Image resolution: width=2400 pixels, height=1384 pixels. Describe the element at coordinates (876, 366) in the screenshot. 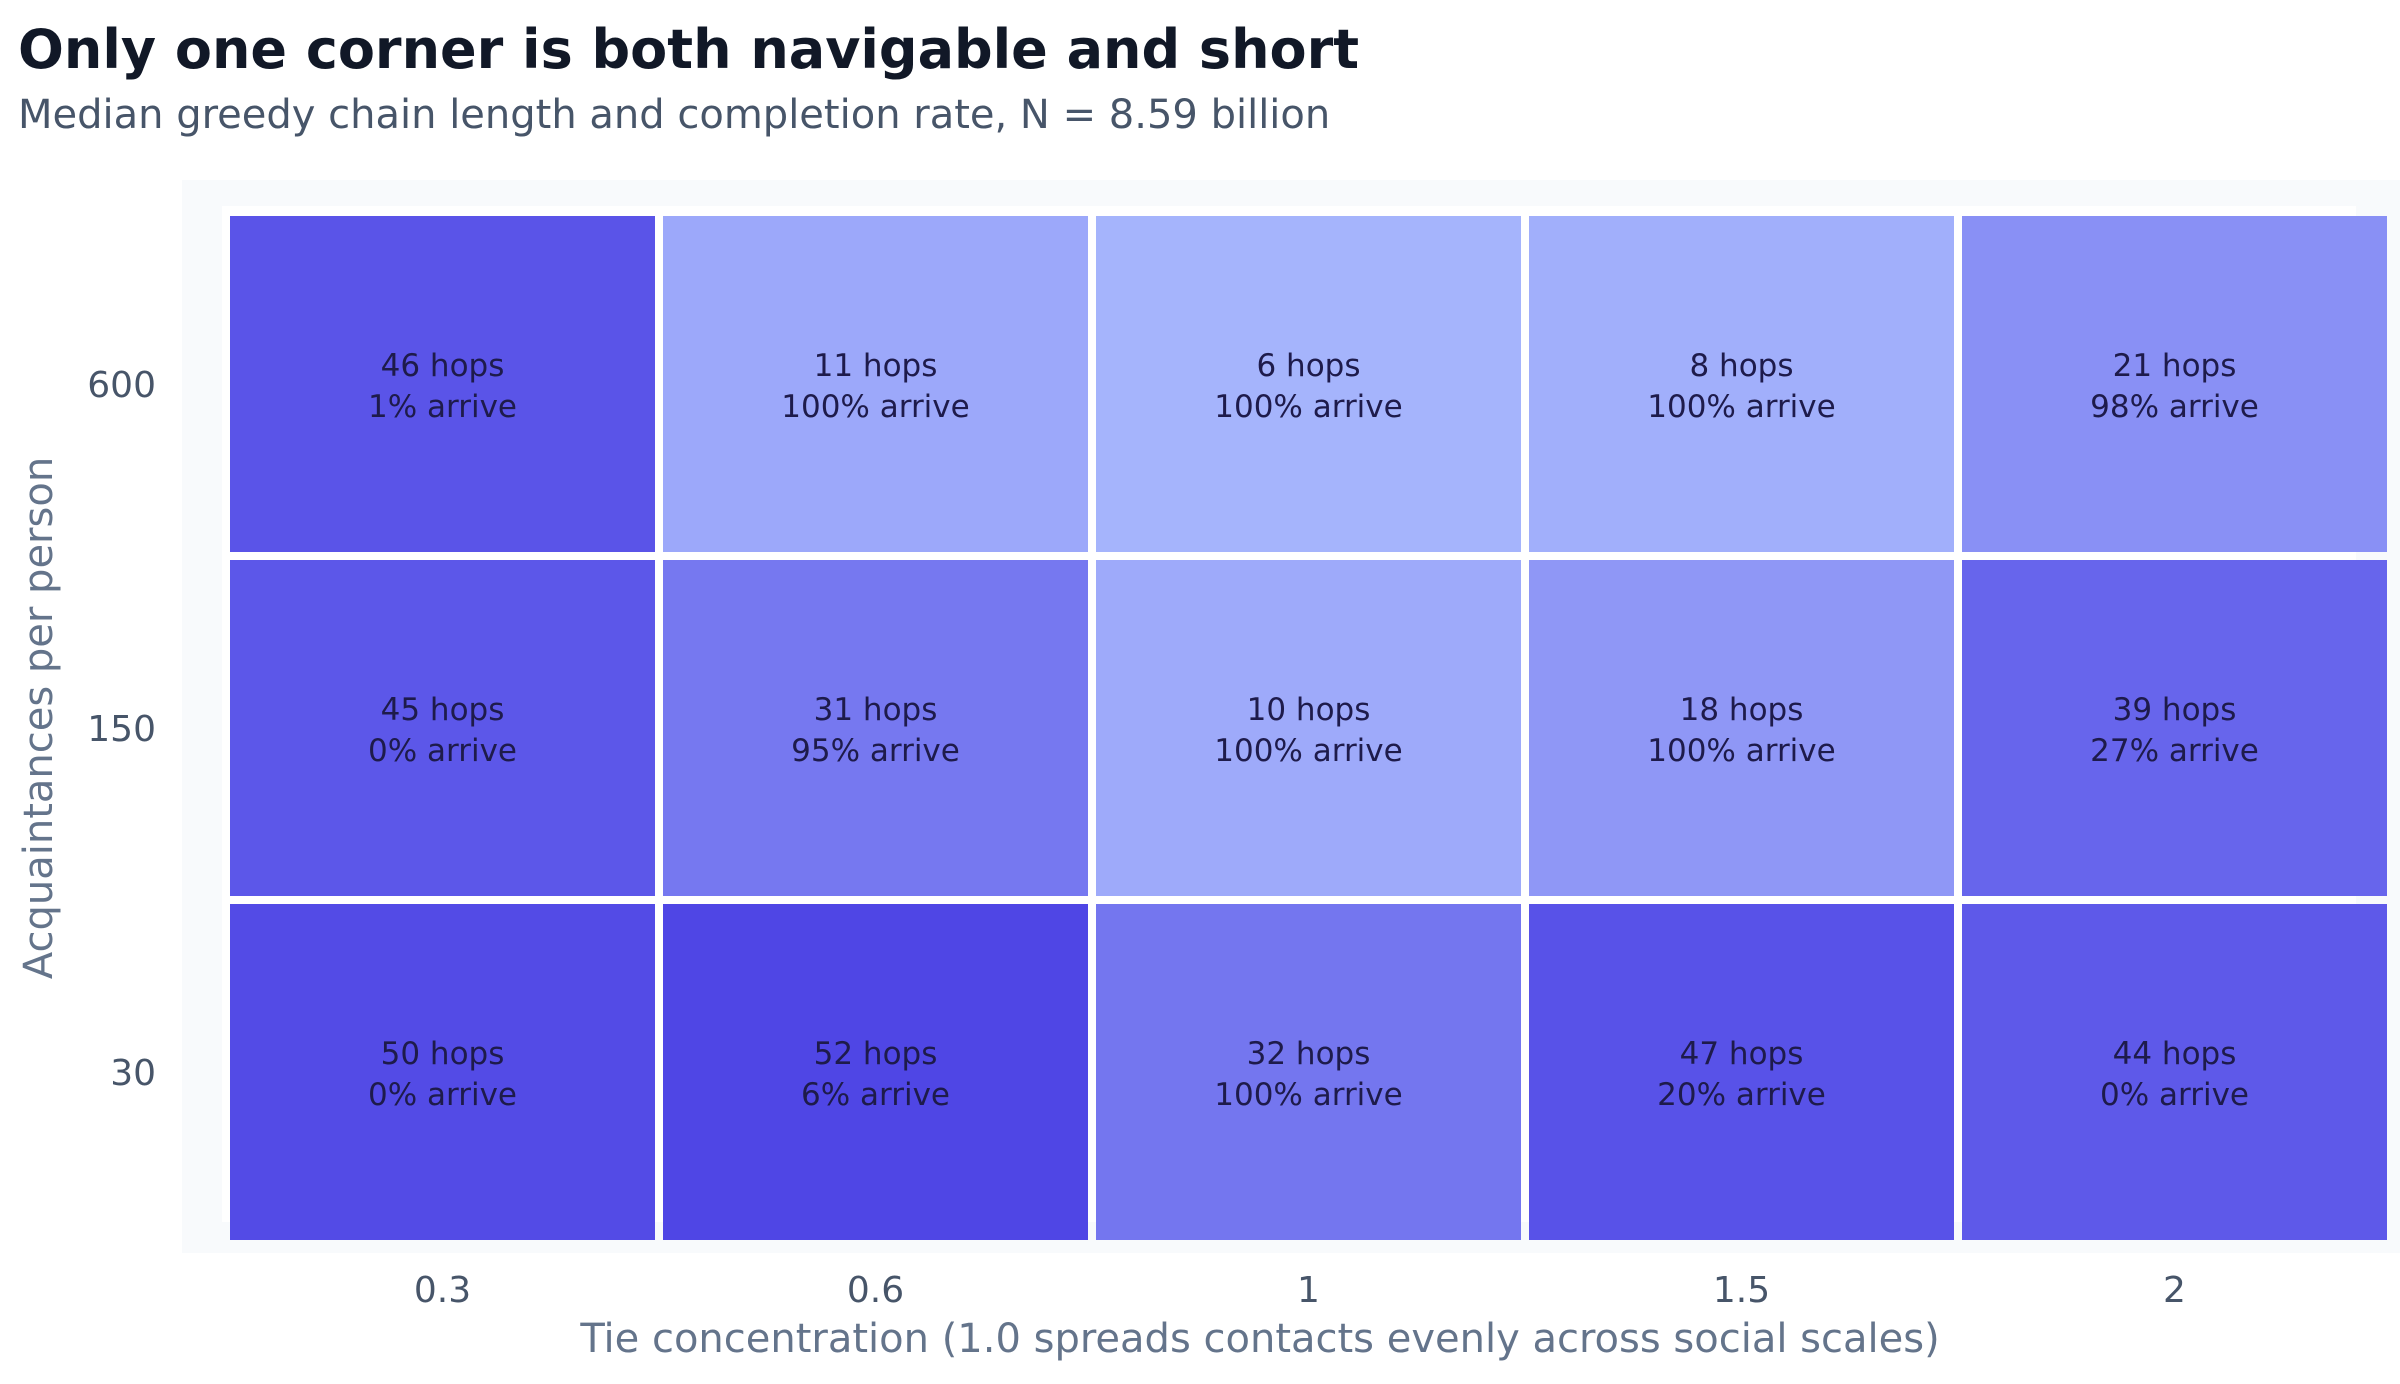

I see `cell-hops-label: 11 hops` at that location.